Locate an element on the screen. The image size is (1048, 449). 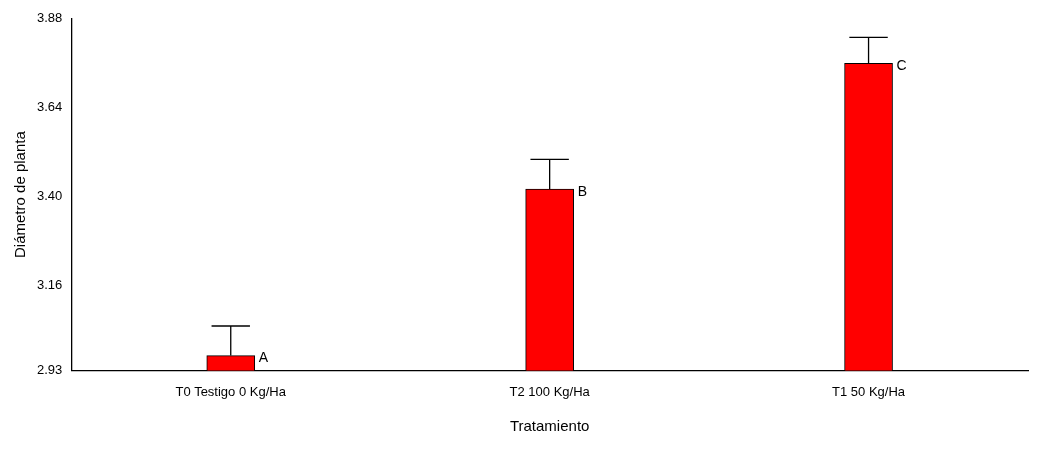
annotation: C is located at coordinates (901, 65).